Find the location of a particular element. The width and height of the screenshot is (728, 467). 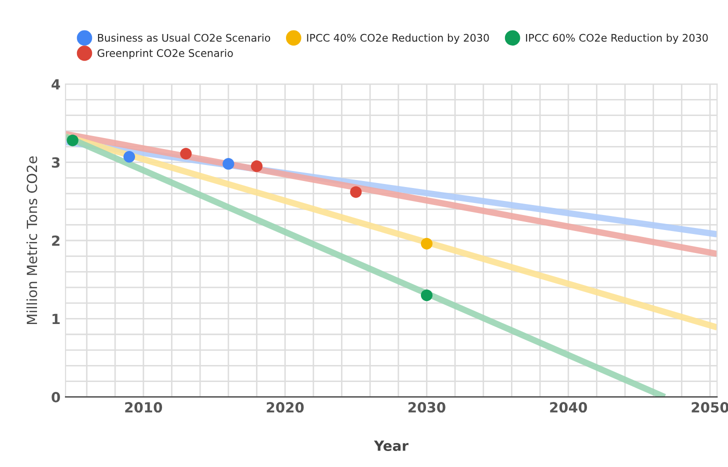

legend-label: IPCC 60% CO2e Reduction by 2030 is located at coordinates (617, 39).